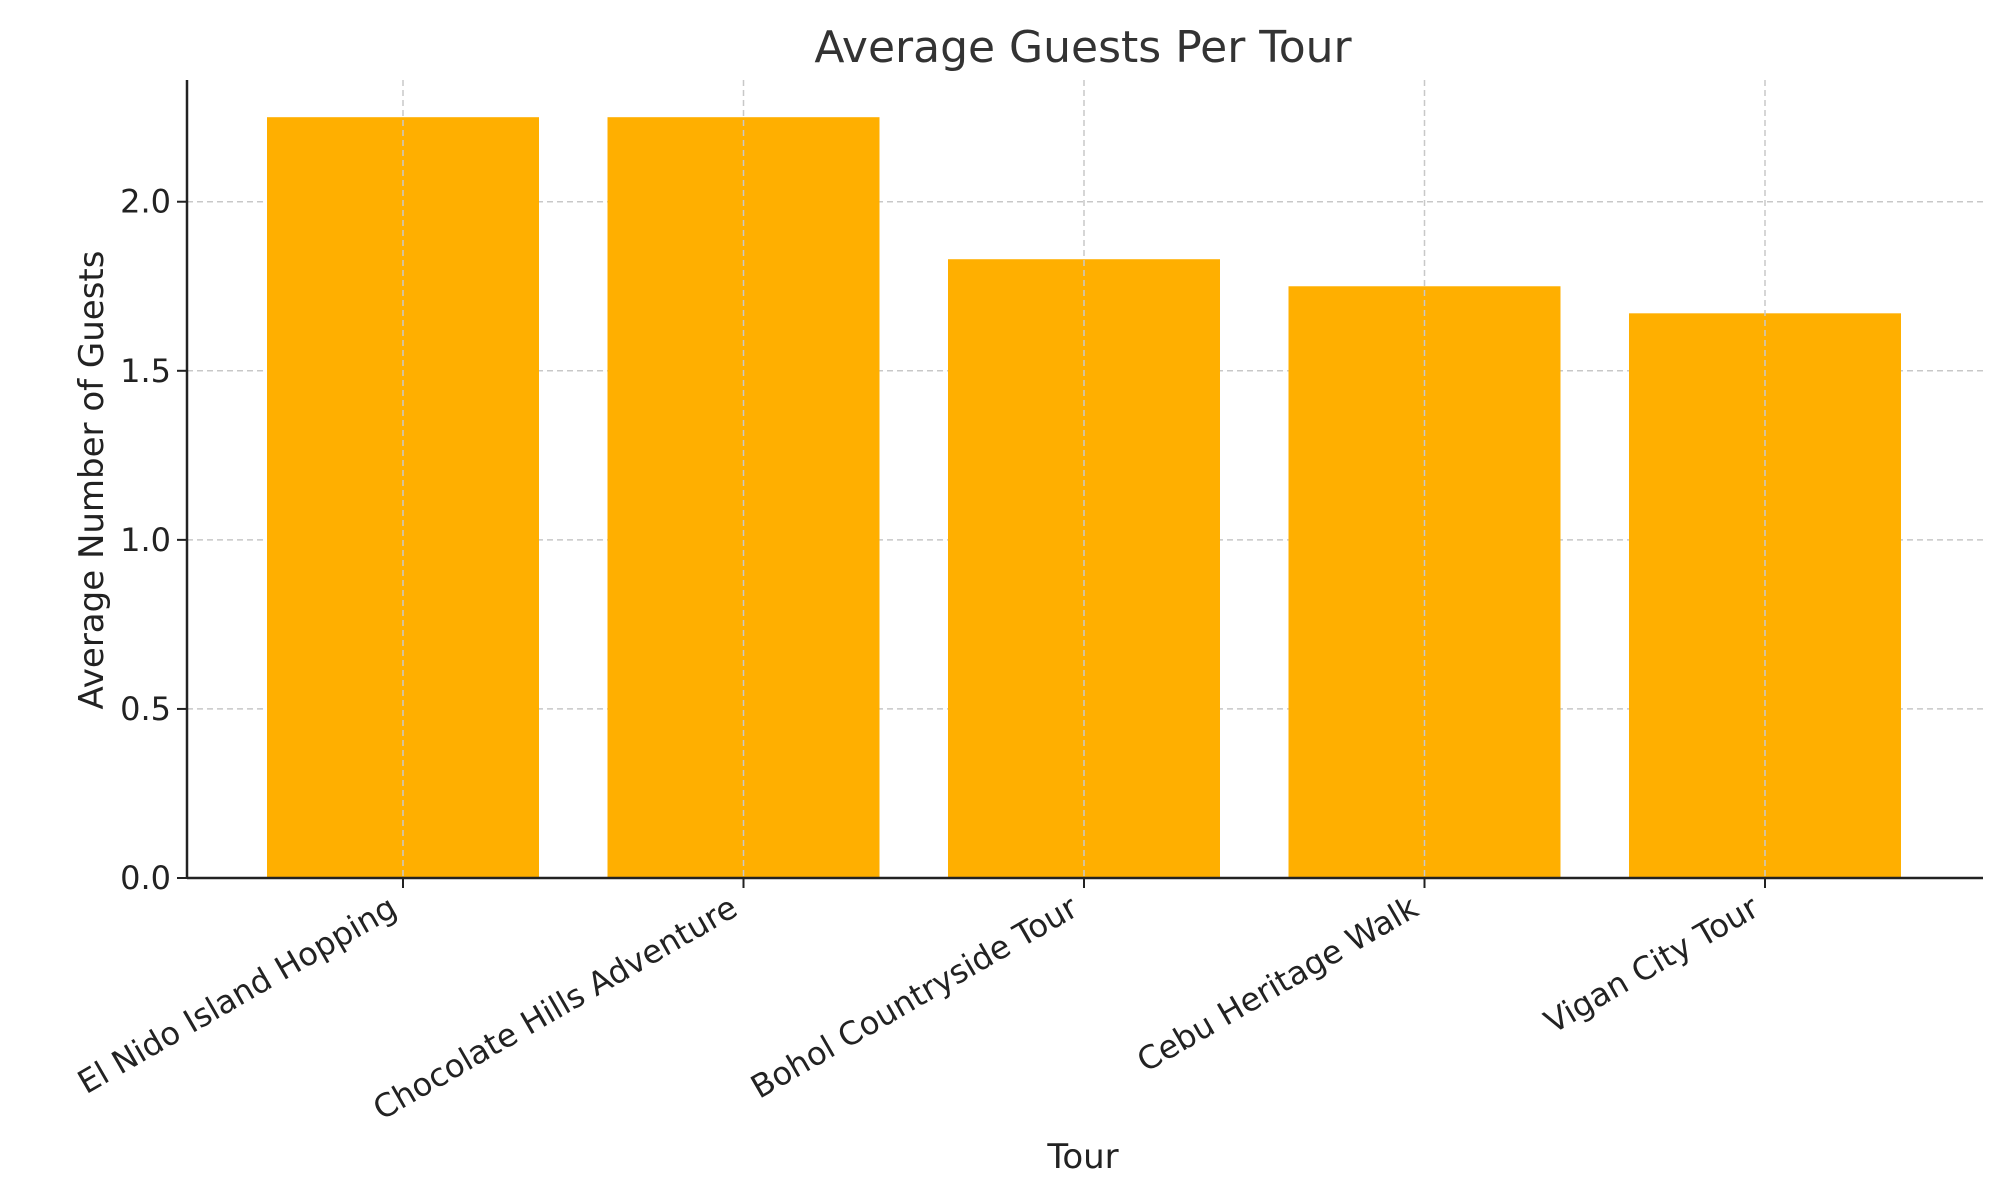 The image size is (2000, 1204). What do you see at coordinates (1277, 984) in the screenshot?
I see `x-tick-label: Cebu Heritage Walk` at bounding box center [1277, 984].